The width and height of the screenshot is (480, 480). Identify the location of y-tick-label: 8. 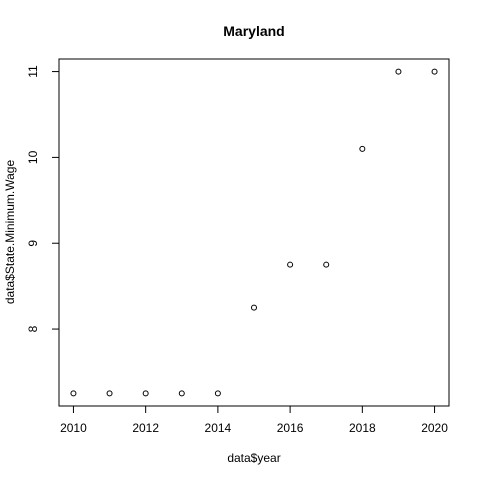
(33, 328).